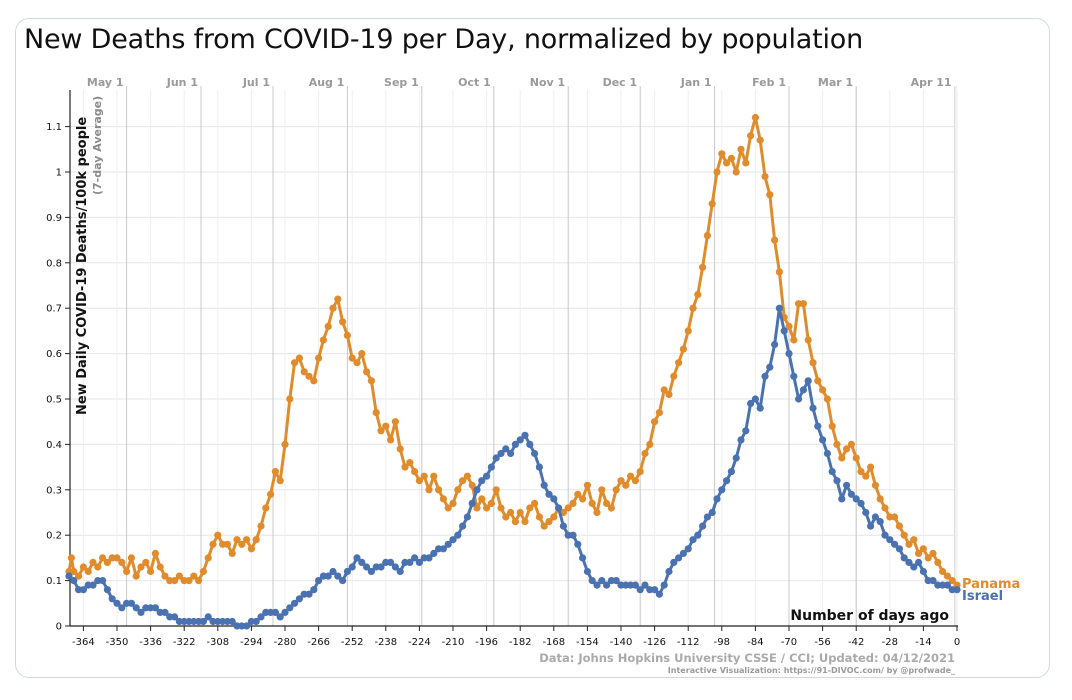 This screenshot has width=1072, height=700. What do you see at coordinates (547, 82) in the screenshot?
I see `month-label: Nov 1` at bounding box center [547, 82].